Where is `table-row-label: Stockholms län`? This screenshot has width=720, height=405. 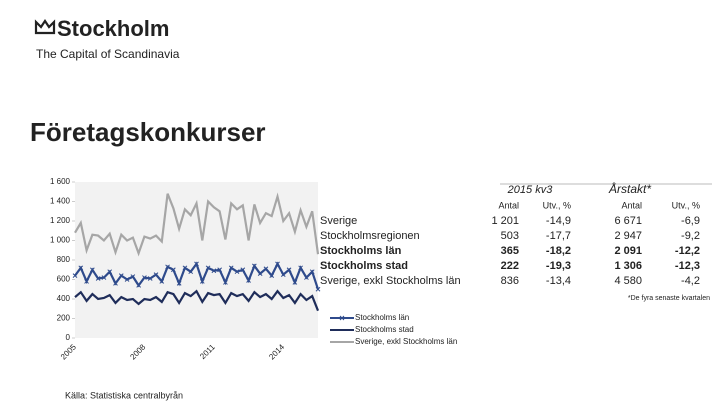 table-row-label: Stockholms län is located at coordinates (361, 251).